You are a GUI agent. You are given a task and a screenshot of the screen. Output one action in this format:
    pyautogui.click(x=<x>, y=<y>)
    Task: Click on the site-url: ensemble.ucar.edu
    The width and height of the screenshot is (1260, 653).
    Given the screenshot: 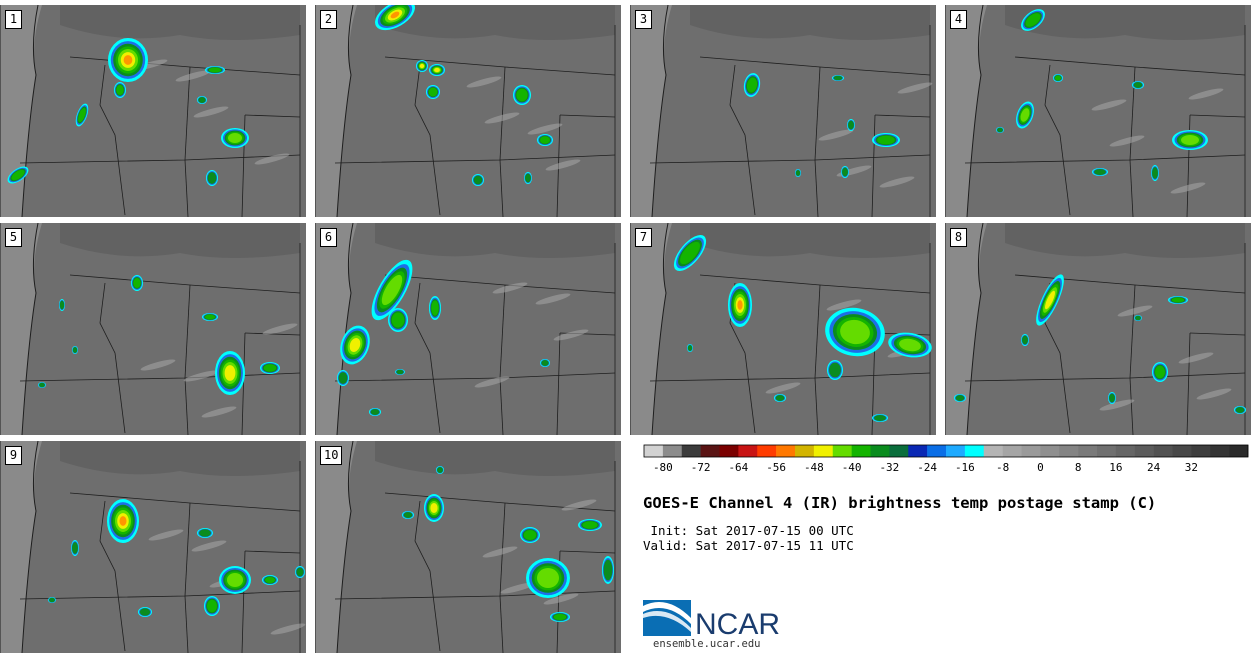 What is the action you would take?
    pyautogui.click(x=707, y=644)
    